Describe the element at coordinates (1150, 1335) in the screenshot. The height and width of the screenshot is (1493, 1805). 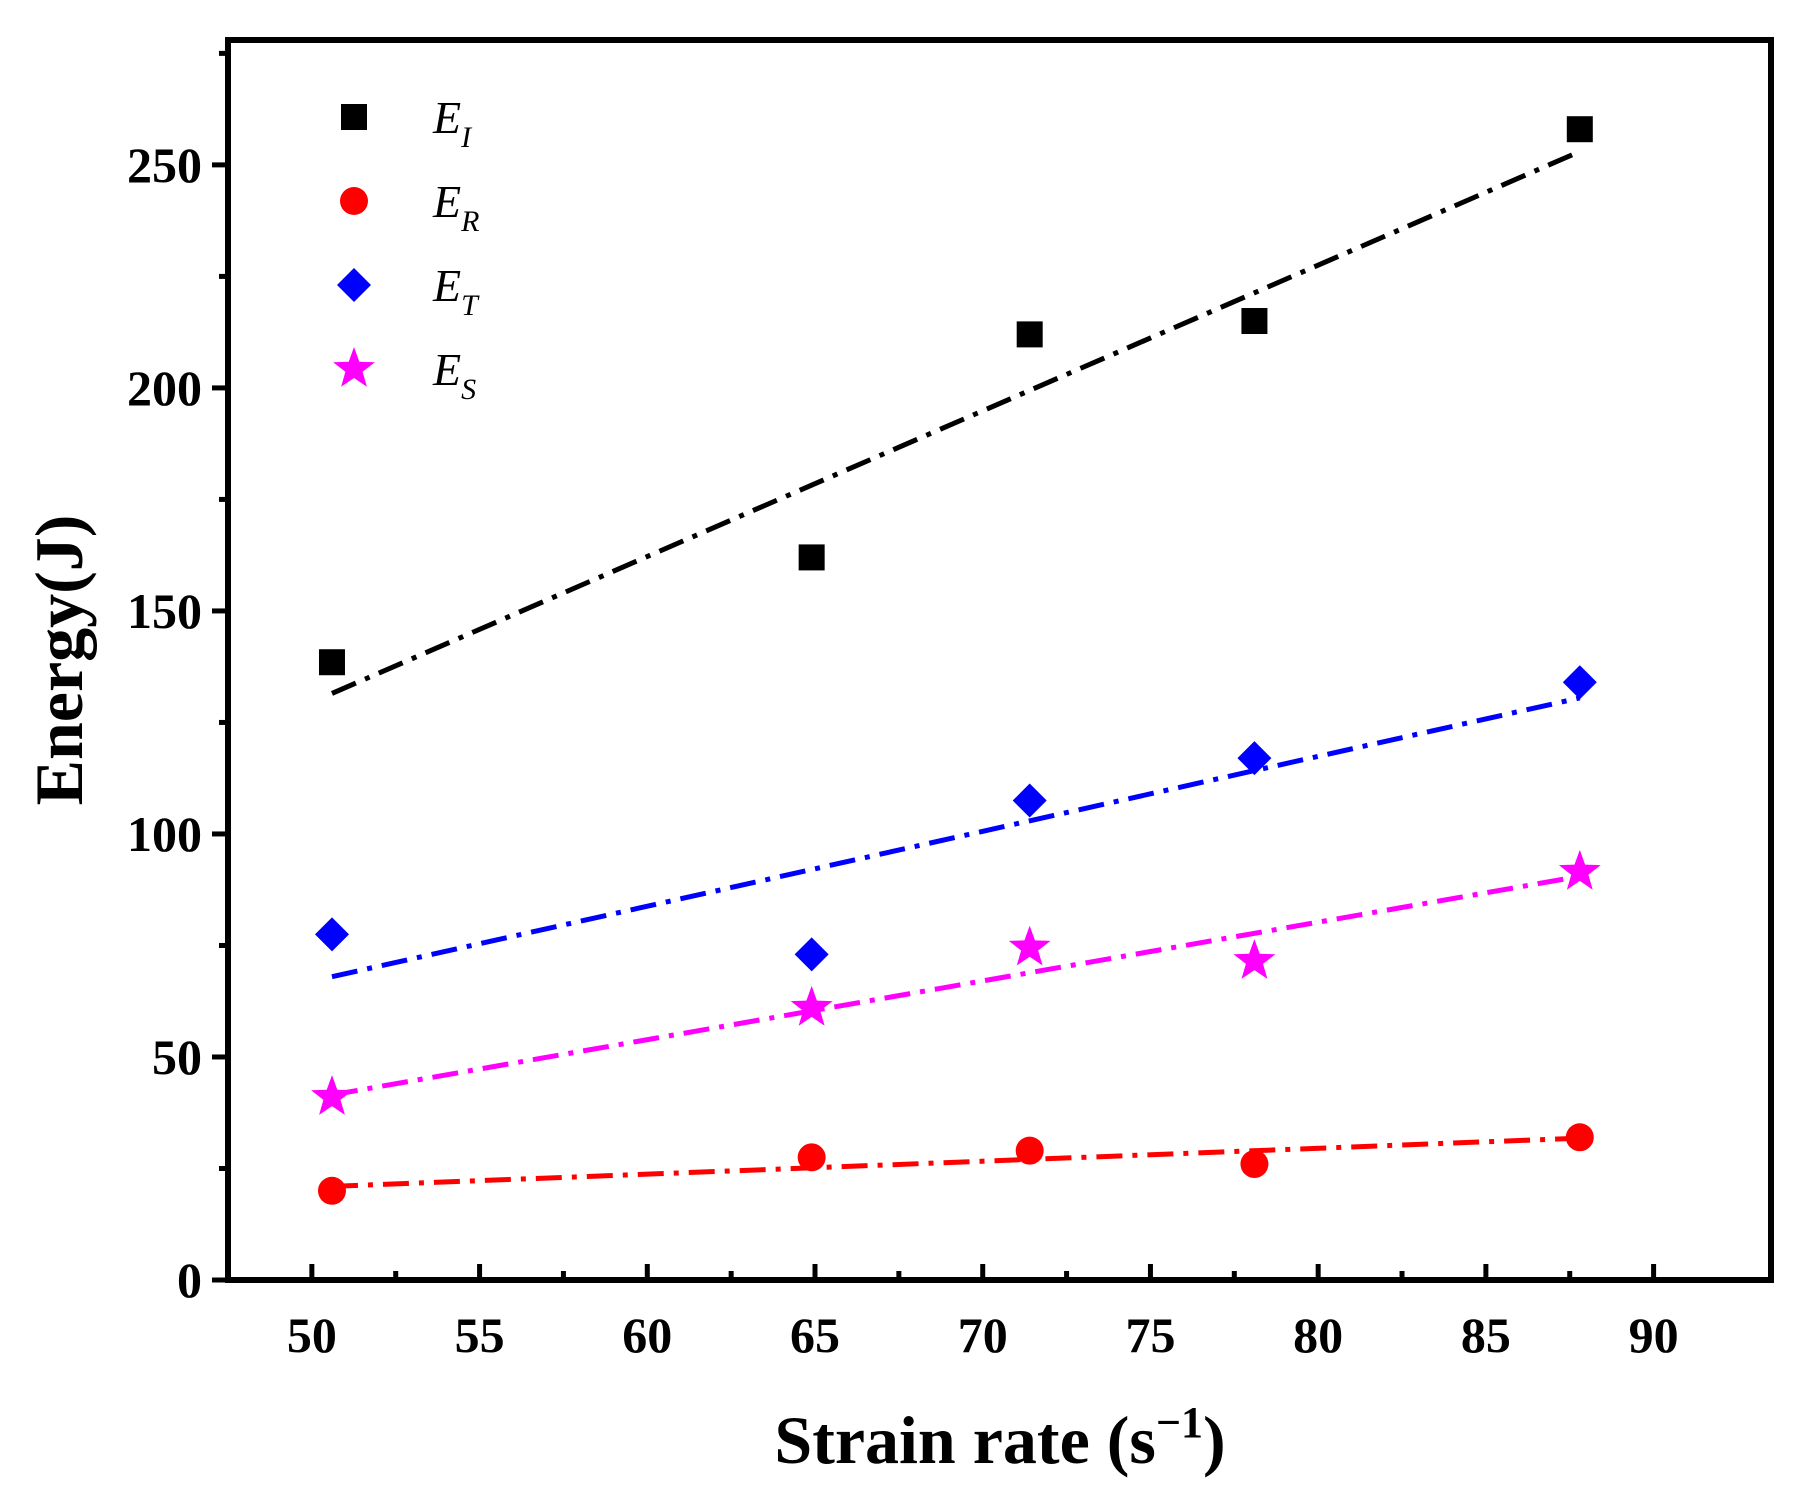
I see `x-tick-label: 75` at that location.